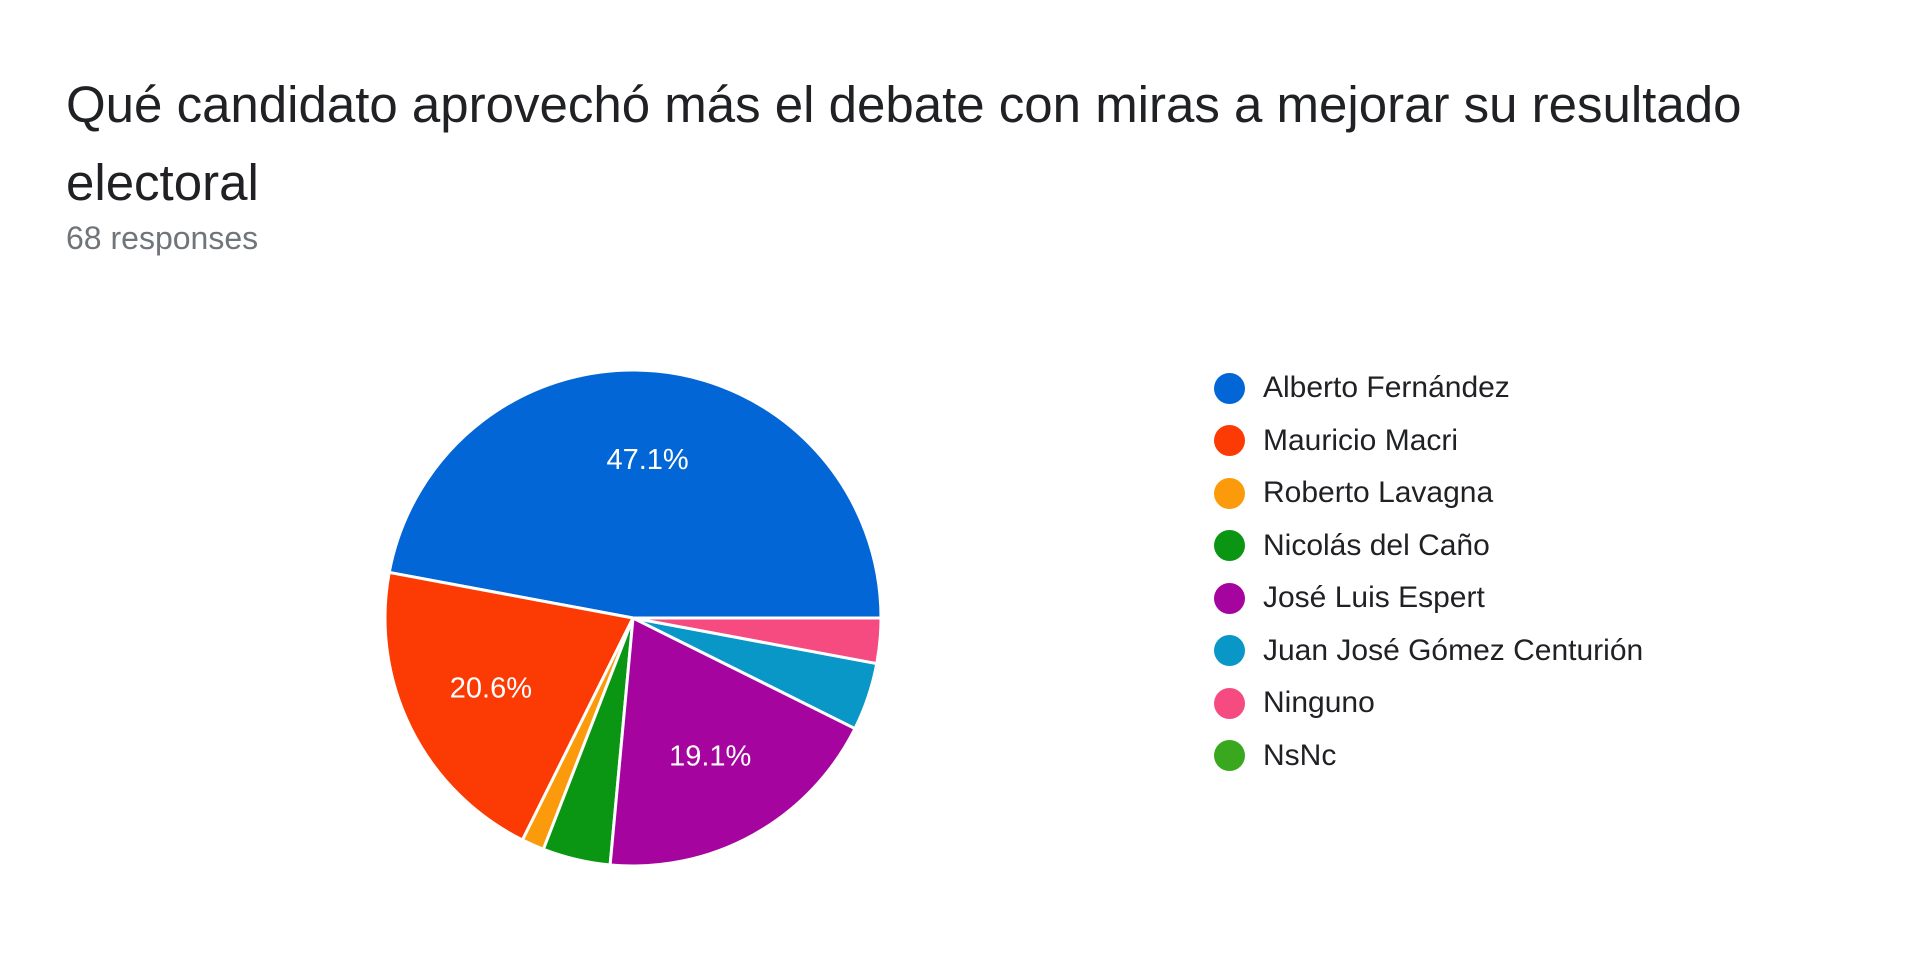 This screenshot has height=960, width=1920. I want to click on legend-item: Nicolás del Caño, so click(1428, 546).